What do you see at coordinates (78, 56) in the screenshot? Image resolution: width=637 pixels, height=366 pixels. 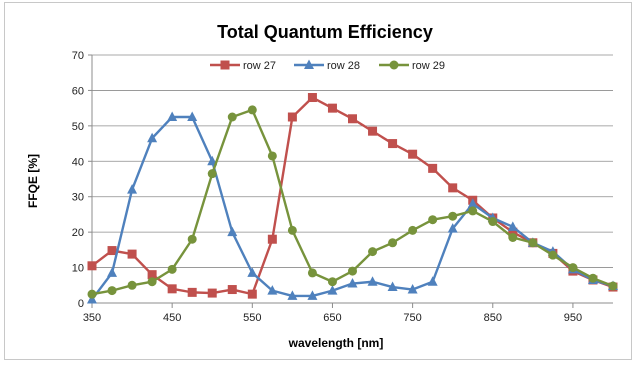 I see `y-tick-label: 70` at bounding box center [78, 56].